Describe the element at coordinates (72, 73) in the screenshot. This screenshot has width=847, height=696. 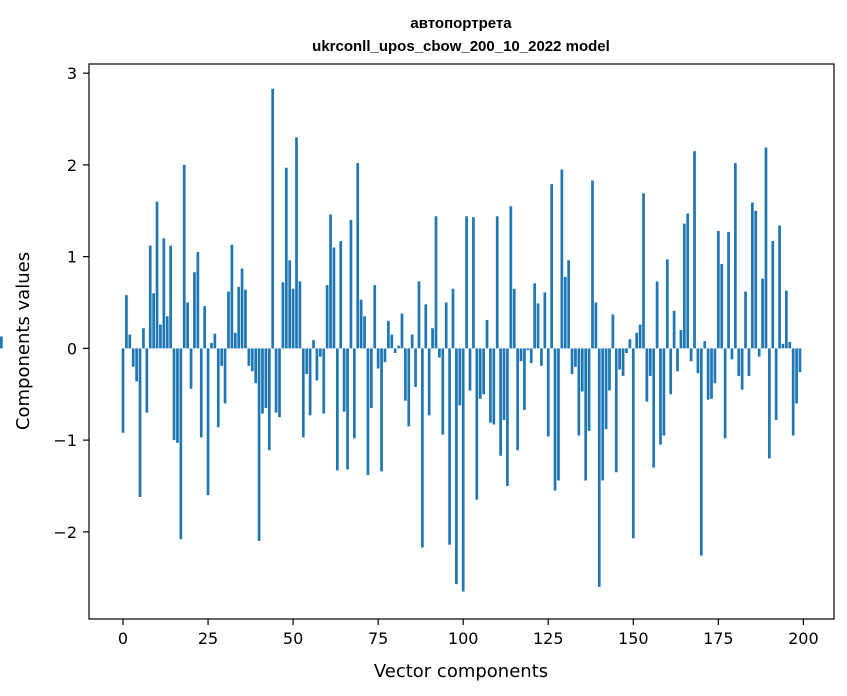
I see `y-tick-label: 3` at that location.